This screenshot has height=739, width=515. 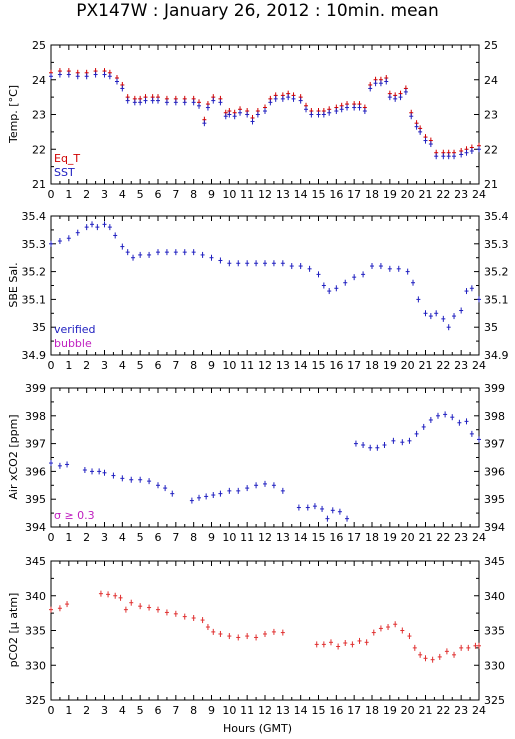 What do you see at coordinates (35, 527) in the screenshot?
I see `y-tick-label-left: 394` at bounding box center [35, 527].